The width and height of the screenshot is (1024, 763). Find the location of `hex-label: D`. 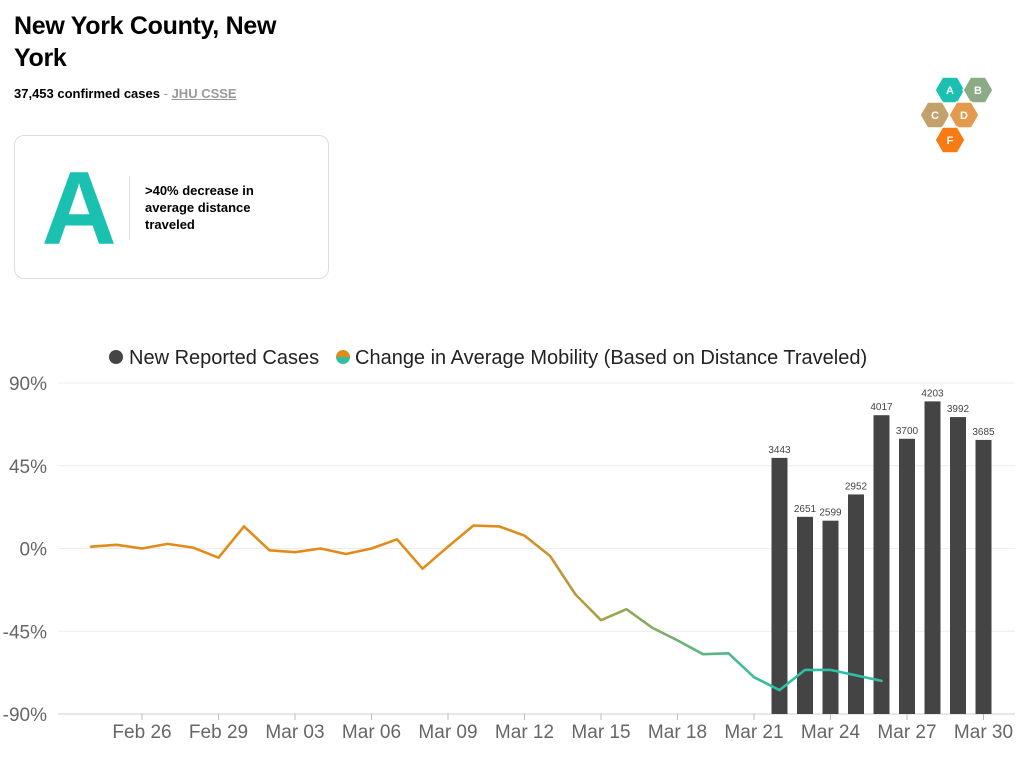

hex-label: D is located at coordinates (964, 116).